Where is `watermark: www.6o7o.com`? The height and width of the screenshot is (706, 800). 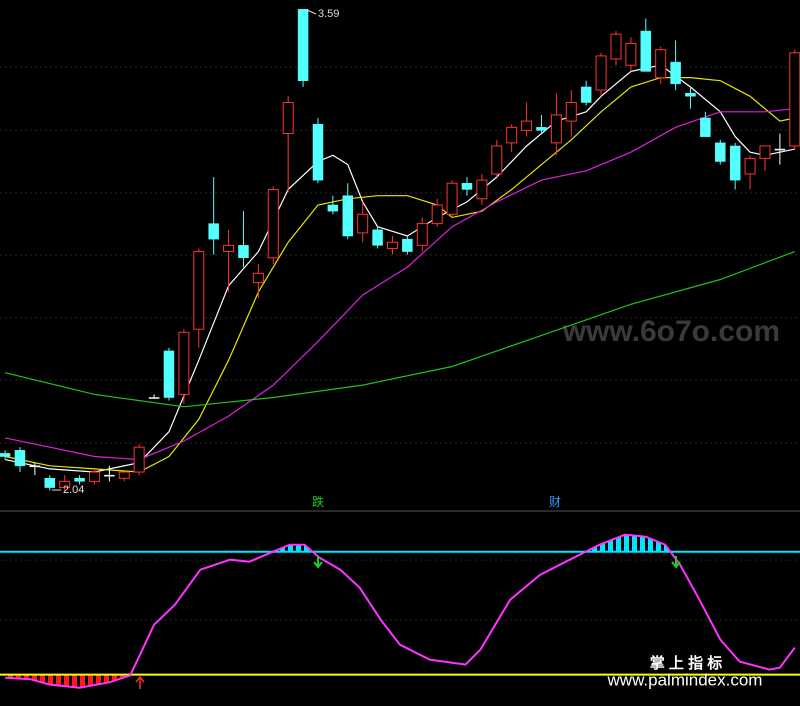 watermark: www.6o7o.com is located at coordinates (671, 331).